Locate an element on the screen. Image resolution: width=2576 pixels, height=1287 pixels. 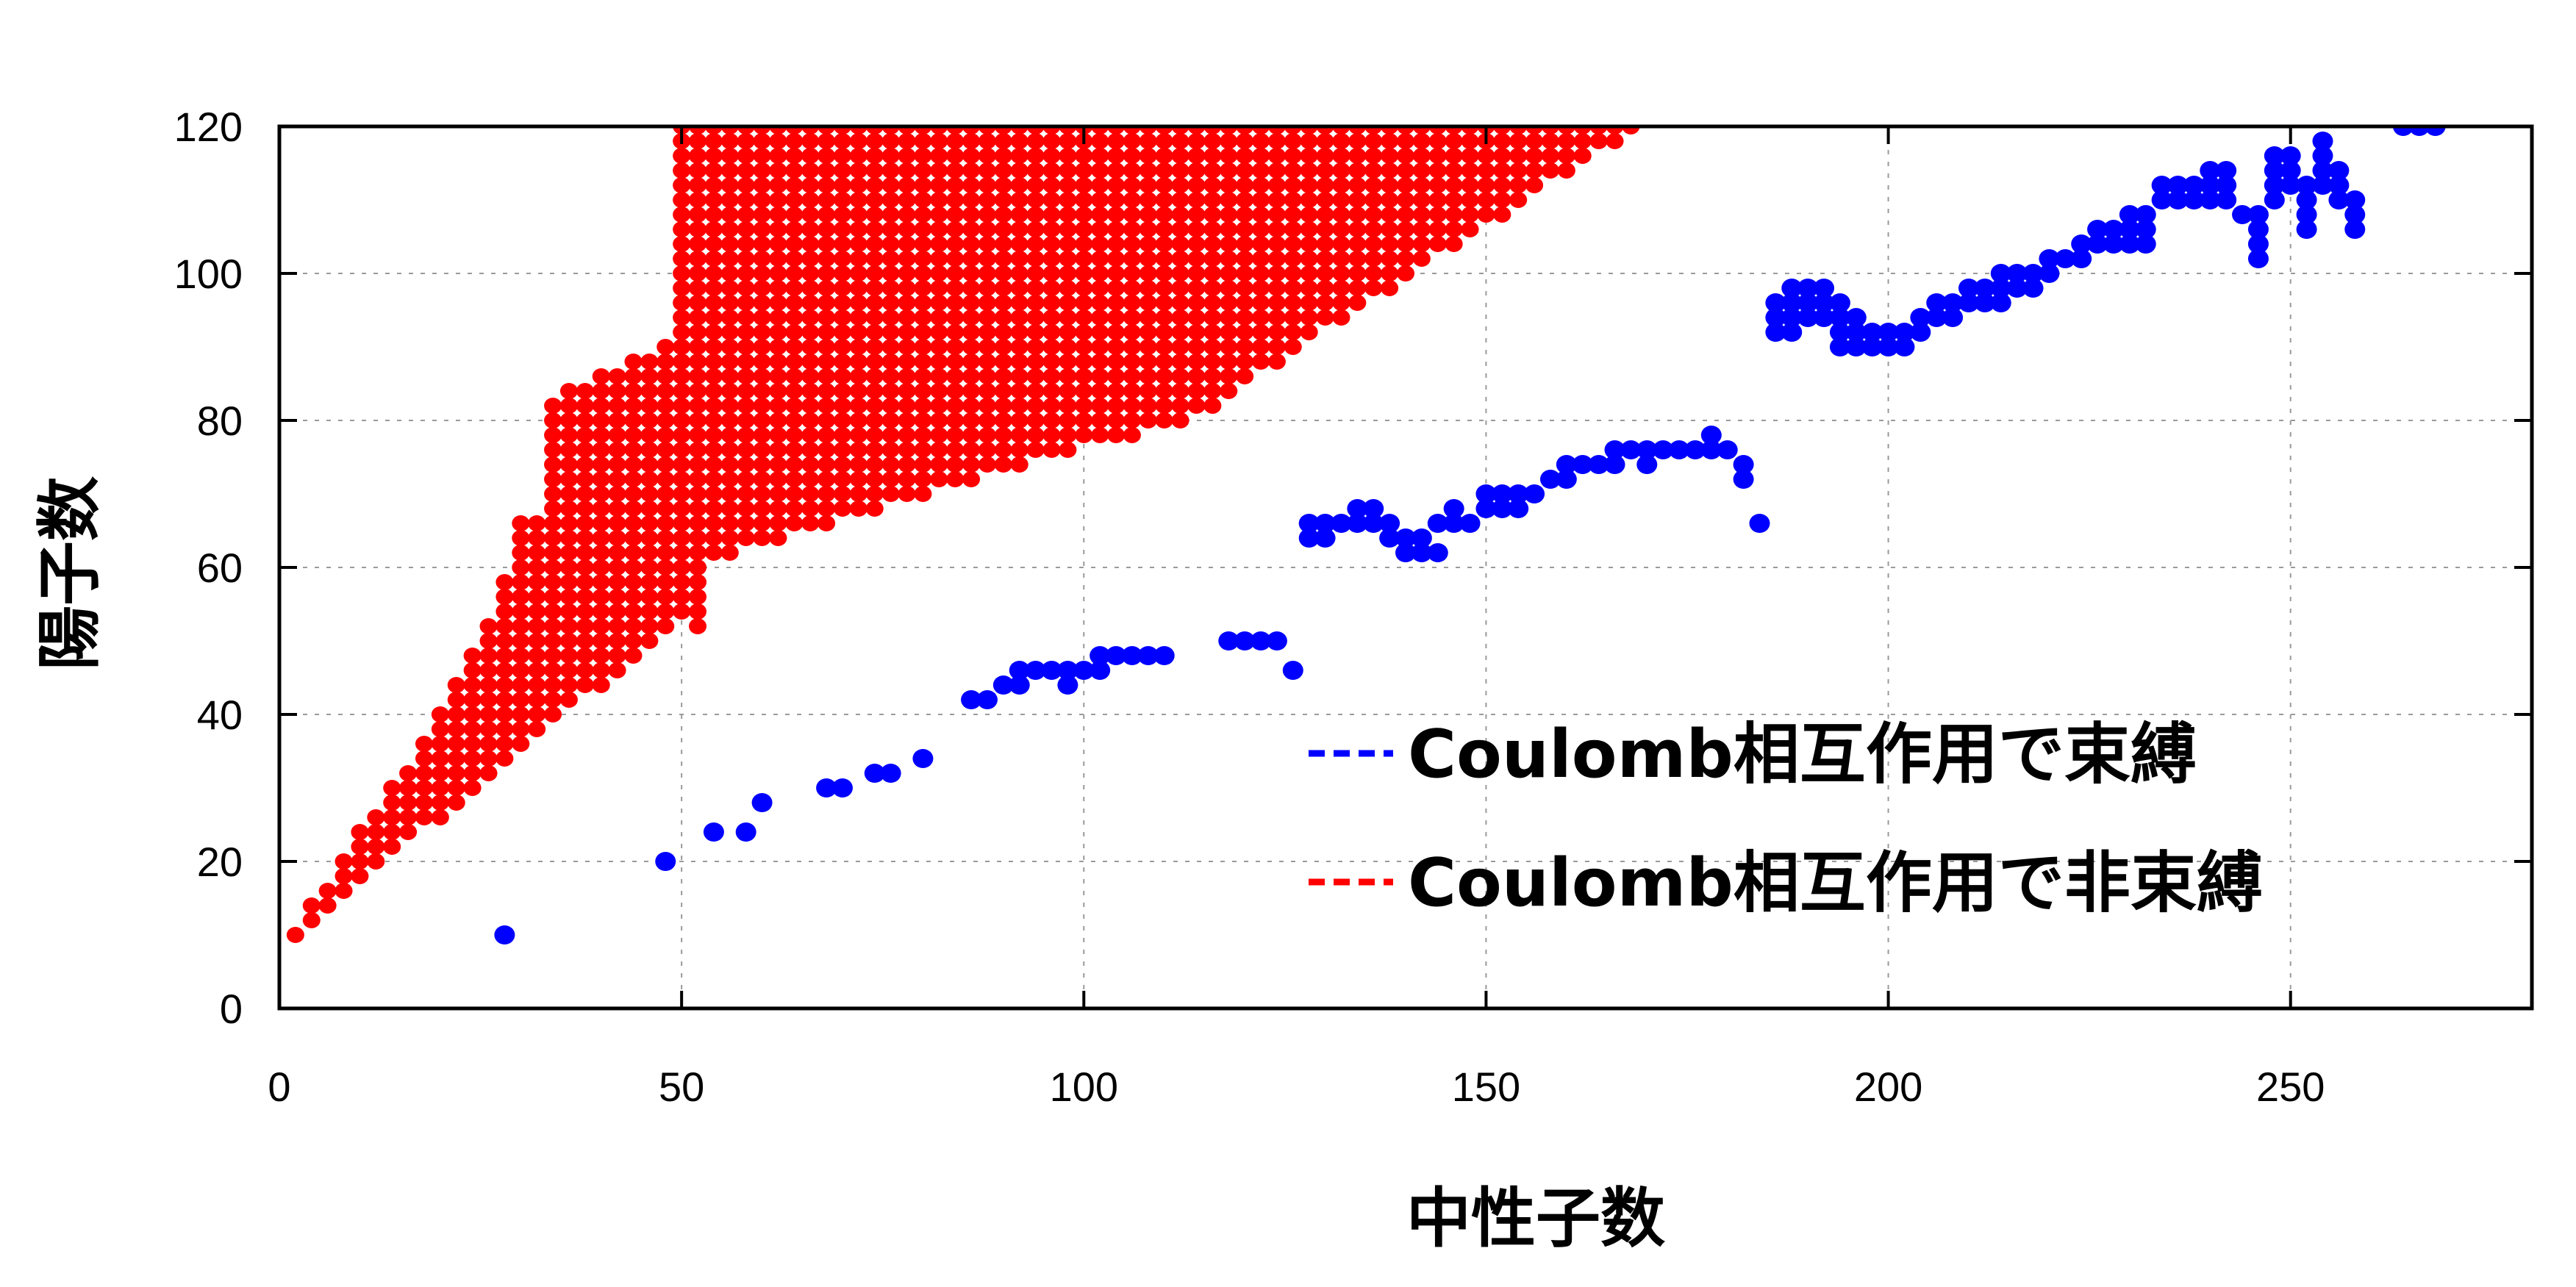
x-tick-label-0: 0 is located at coordinates (279, 1087).